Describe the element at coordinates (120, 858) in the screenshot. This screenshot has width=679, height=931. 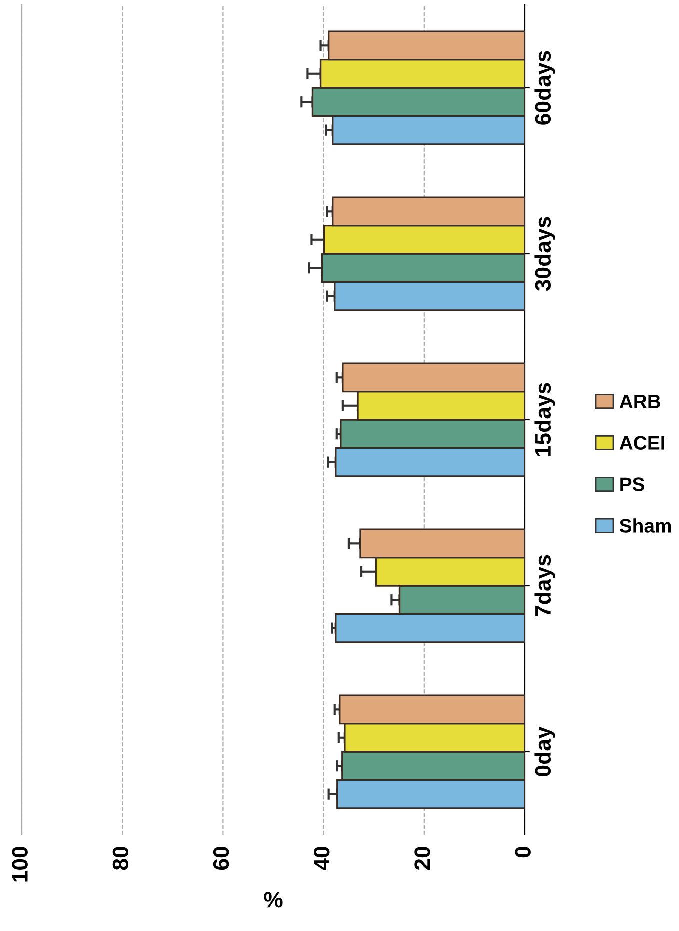
I see `x-tick-label: 80` at that location.